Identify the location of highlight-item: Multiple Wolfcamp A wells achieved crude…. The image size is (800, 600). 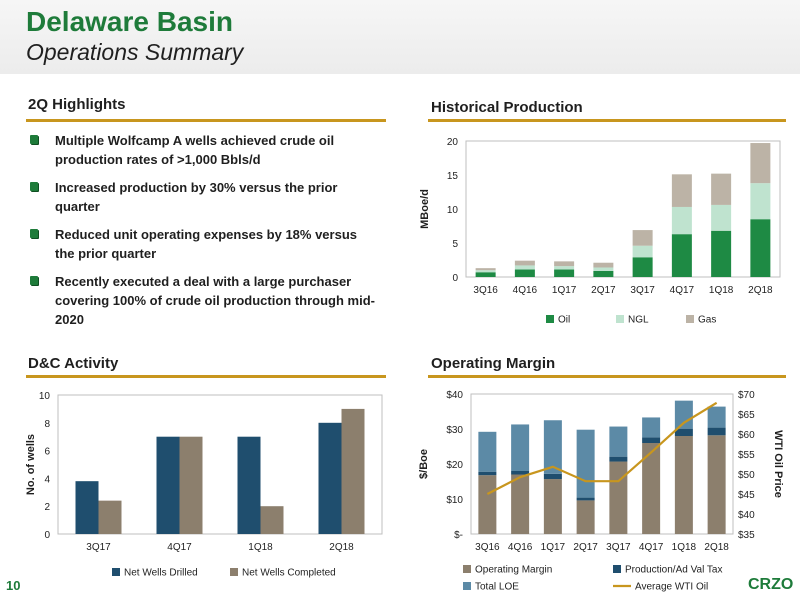
(203, 150).